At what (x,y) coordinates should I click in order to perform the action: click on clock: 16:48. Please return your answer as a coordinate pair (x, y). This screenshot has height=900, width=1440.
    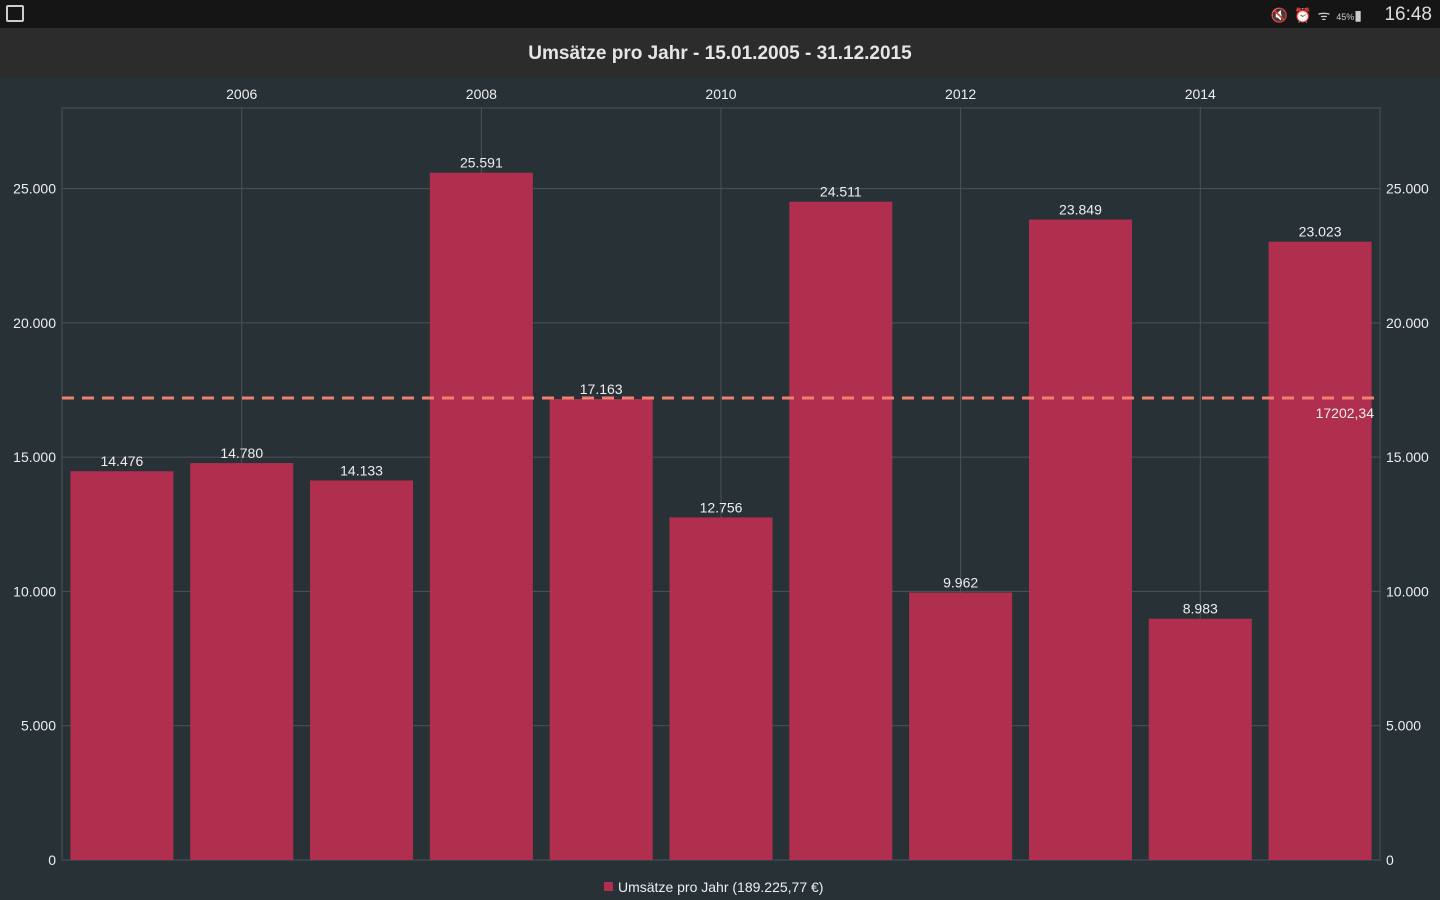
    Looking at the image, I should click on (1408, 14).